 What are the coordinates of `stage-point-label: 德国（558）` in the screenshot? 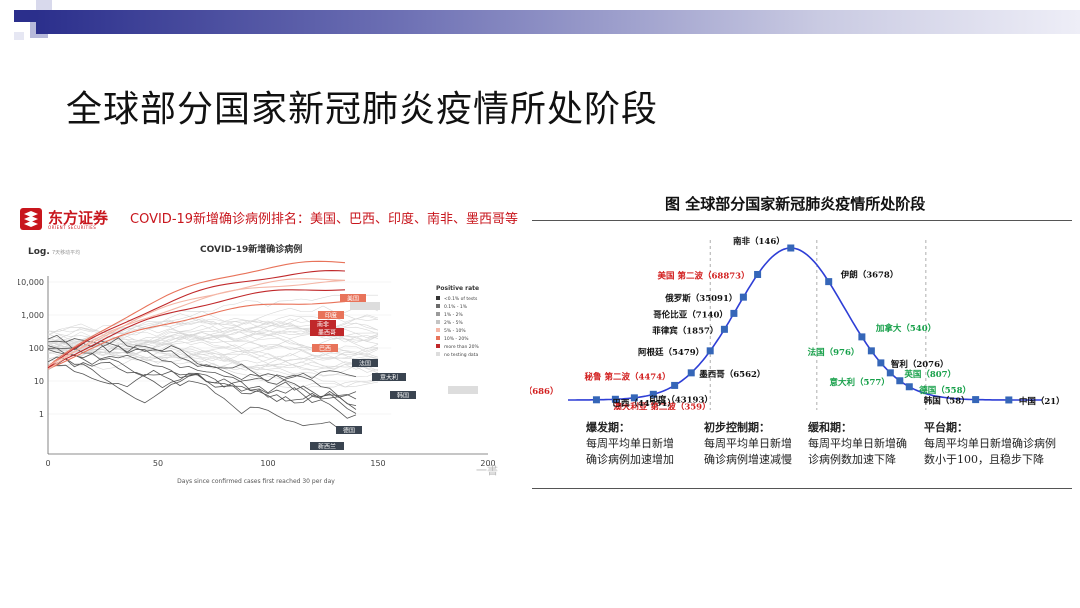 It's located at (945, 390).